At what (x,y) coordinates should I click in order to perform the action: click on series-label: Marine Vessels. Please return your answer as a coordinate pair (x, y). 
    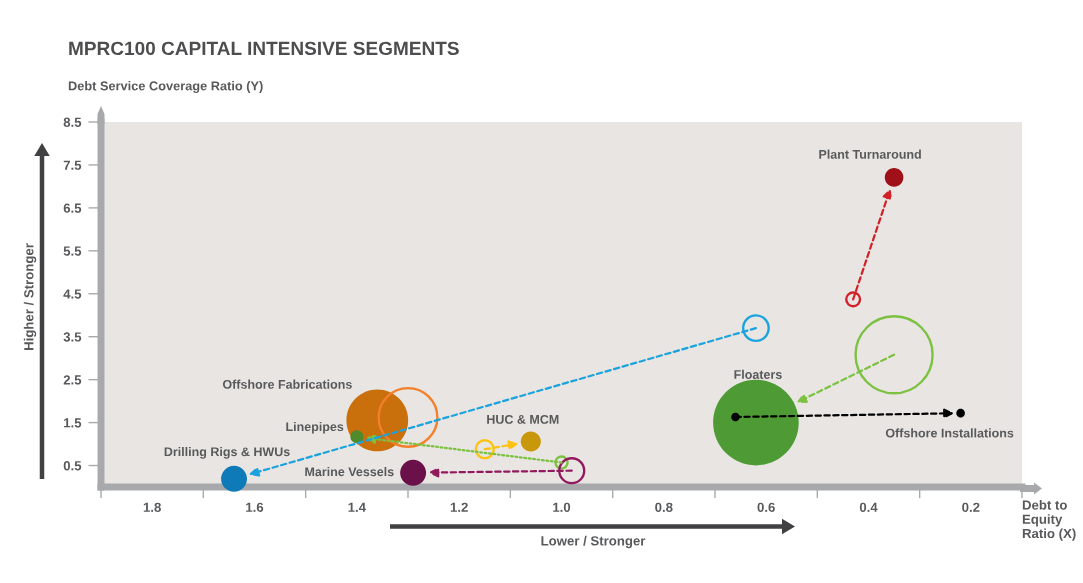
    Looking at the image, I should click on (349, 472).